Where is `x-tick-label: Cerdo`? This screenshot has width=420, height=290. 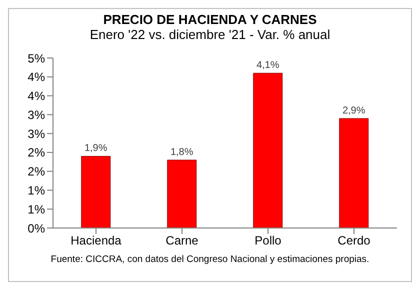
x-tick-label: Cerdo is located at coordinates (354, 241).